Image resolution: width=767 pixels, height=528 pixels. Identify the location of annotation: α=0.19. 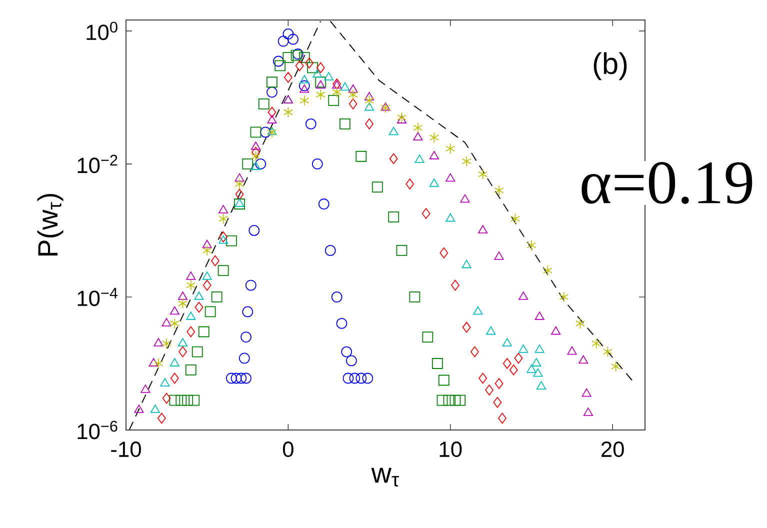
(667, 183).